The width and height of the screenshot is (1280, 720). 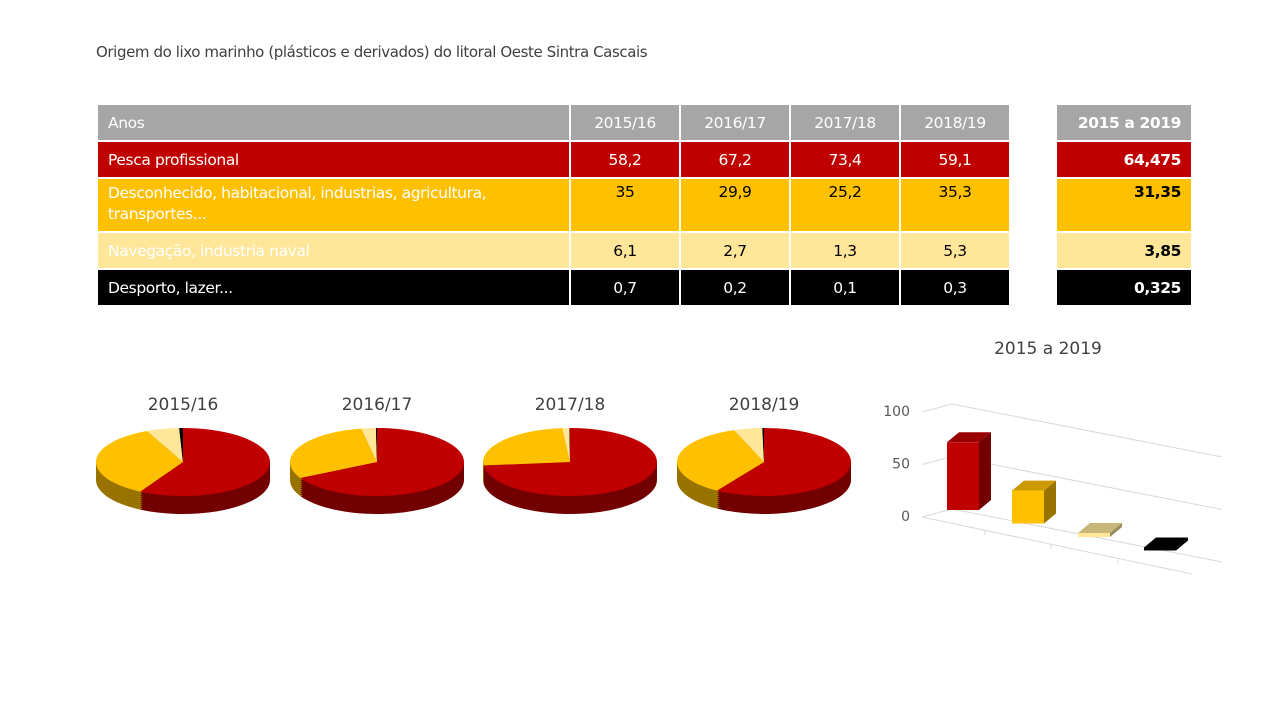 I want to click on table-header-row: Anos 2015/16 2016/17 2017/18 2018/19, so click(x=553, y=122).